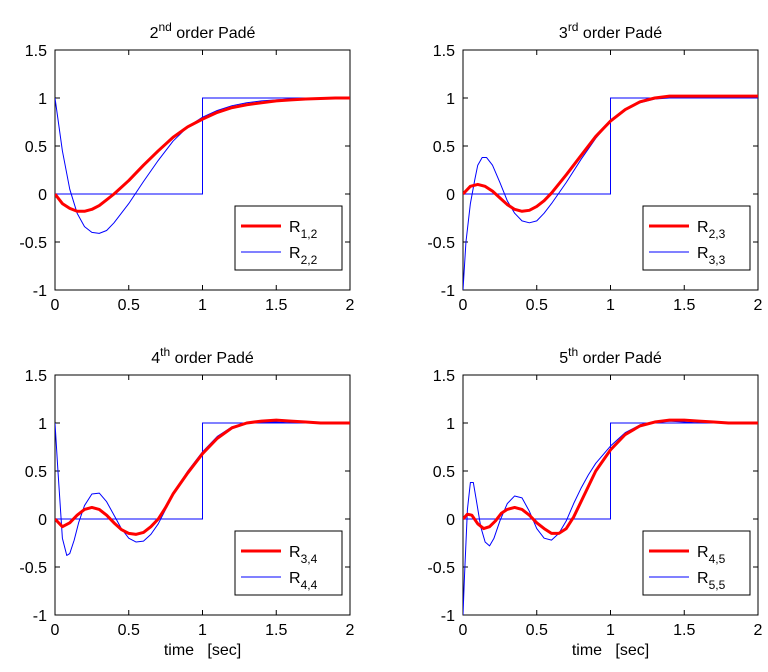  I want to click on legend-label: R4,5, so click(711, 555).